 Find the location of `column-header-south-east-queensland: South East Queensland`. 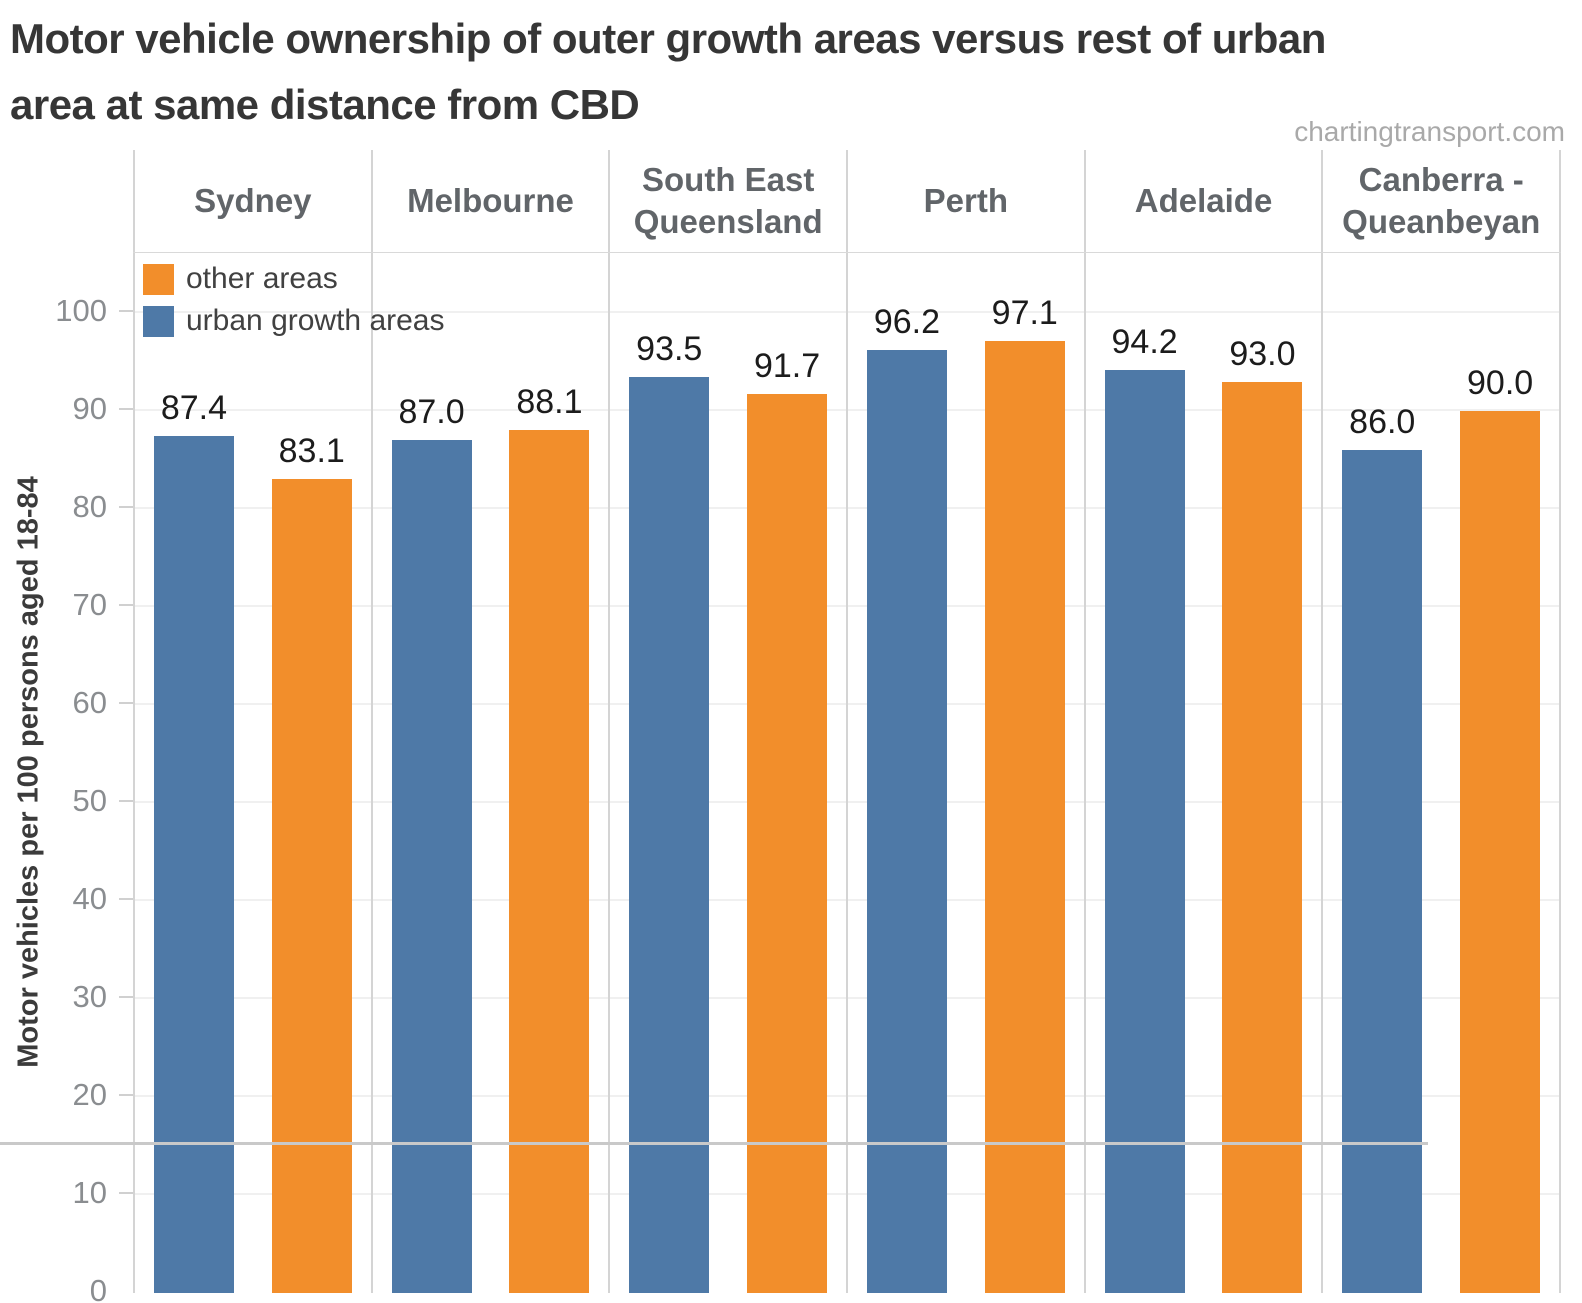

column-header-south-east-queensland: South East Queensland is located at coordinates (727, 201).